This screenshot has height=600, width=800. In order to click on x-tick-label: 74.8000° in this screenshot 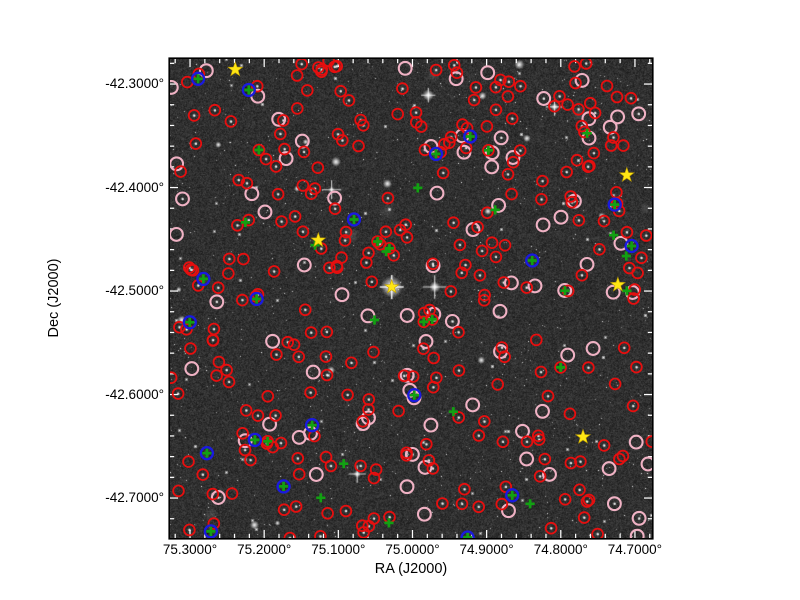, I will do `click(560, 549)`.